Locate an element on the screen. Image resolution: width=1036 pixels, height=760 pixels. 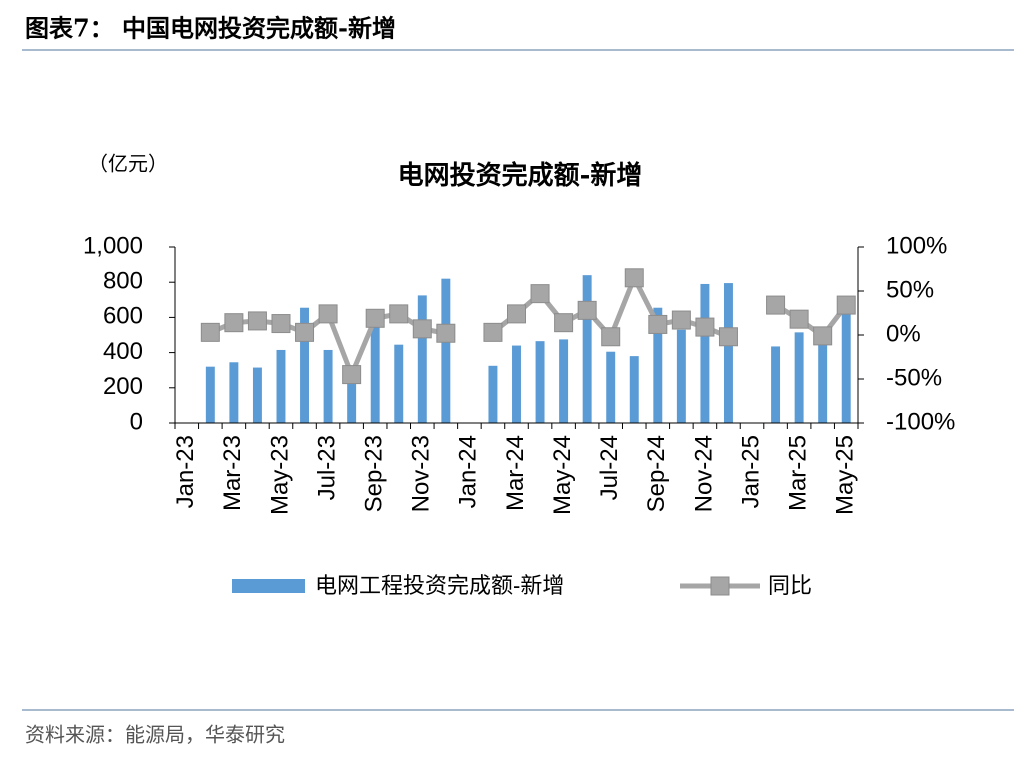
y2-tick-label: 50% is located at coordinates (910, 289).